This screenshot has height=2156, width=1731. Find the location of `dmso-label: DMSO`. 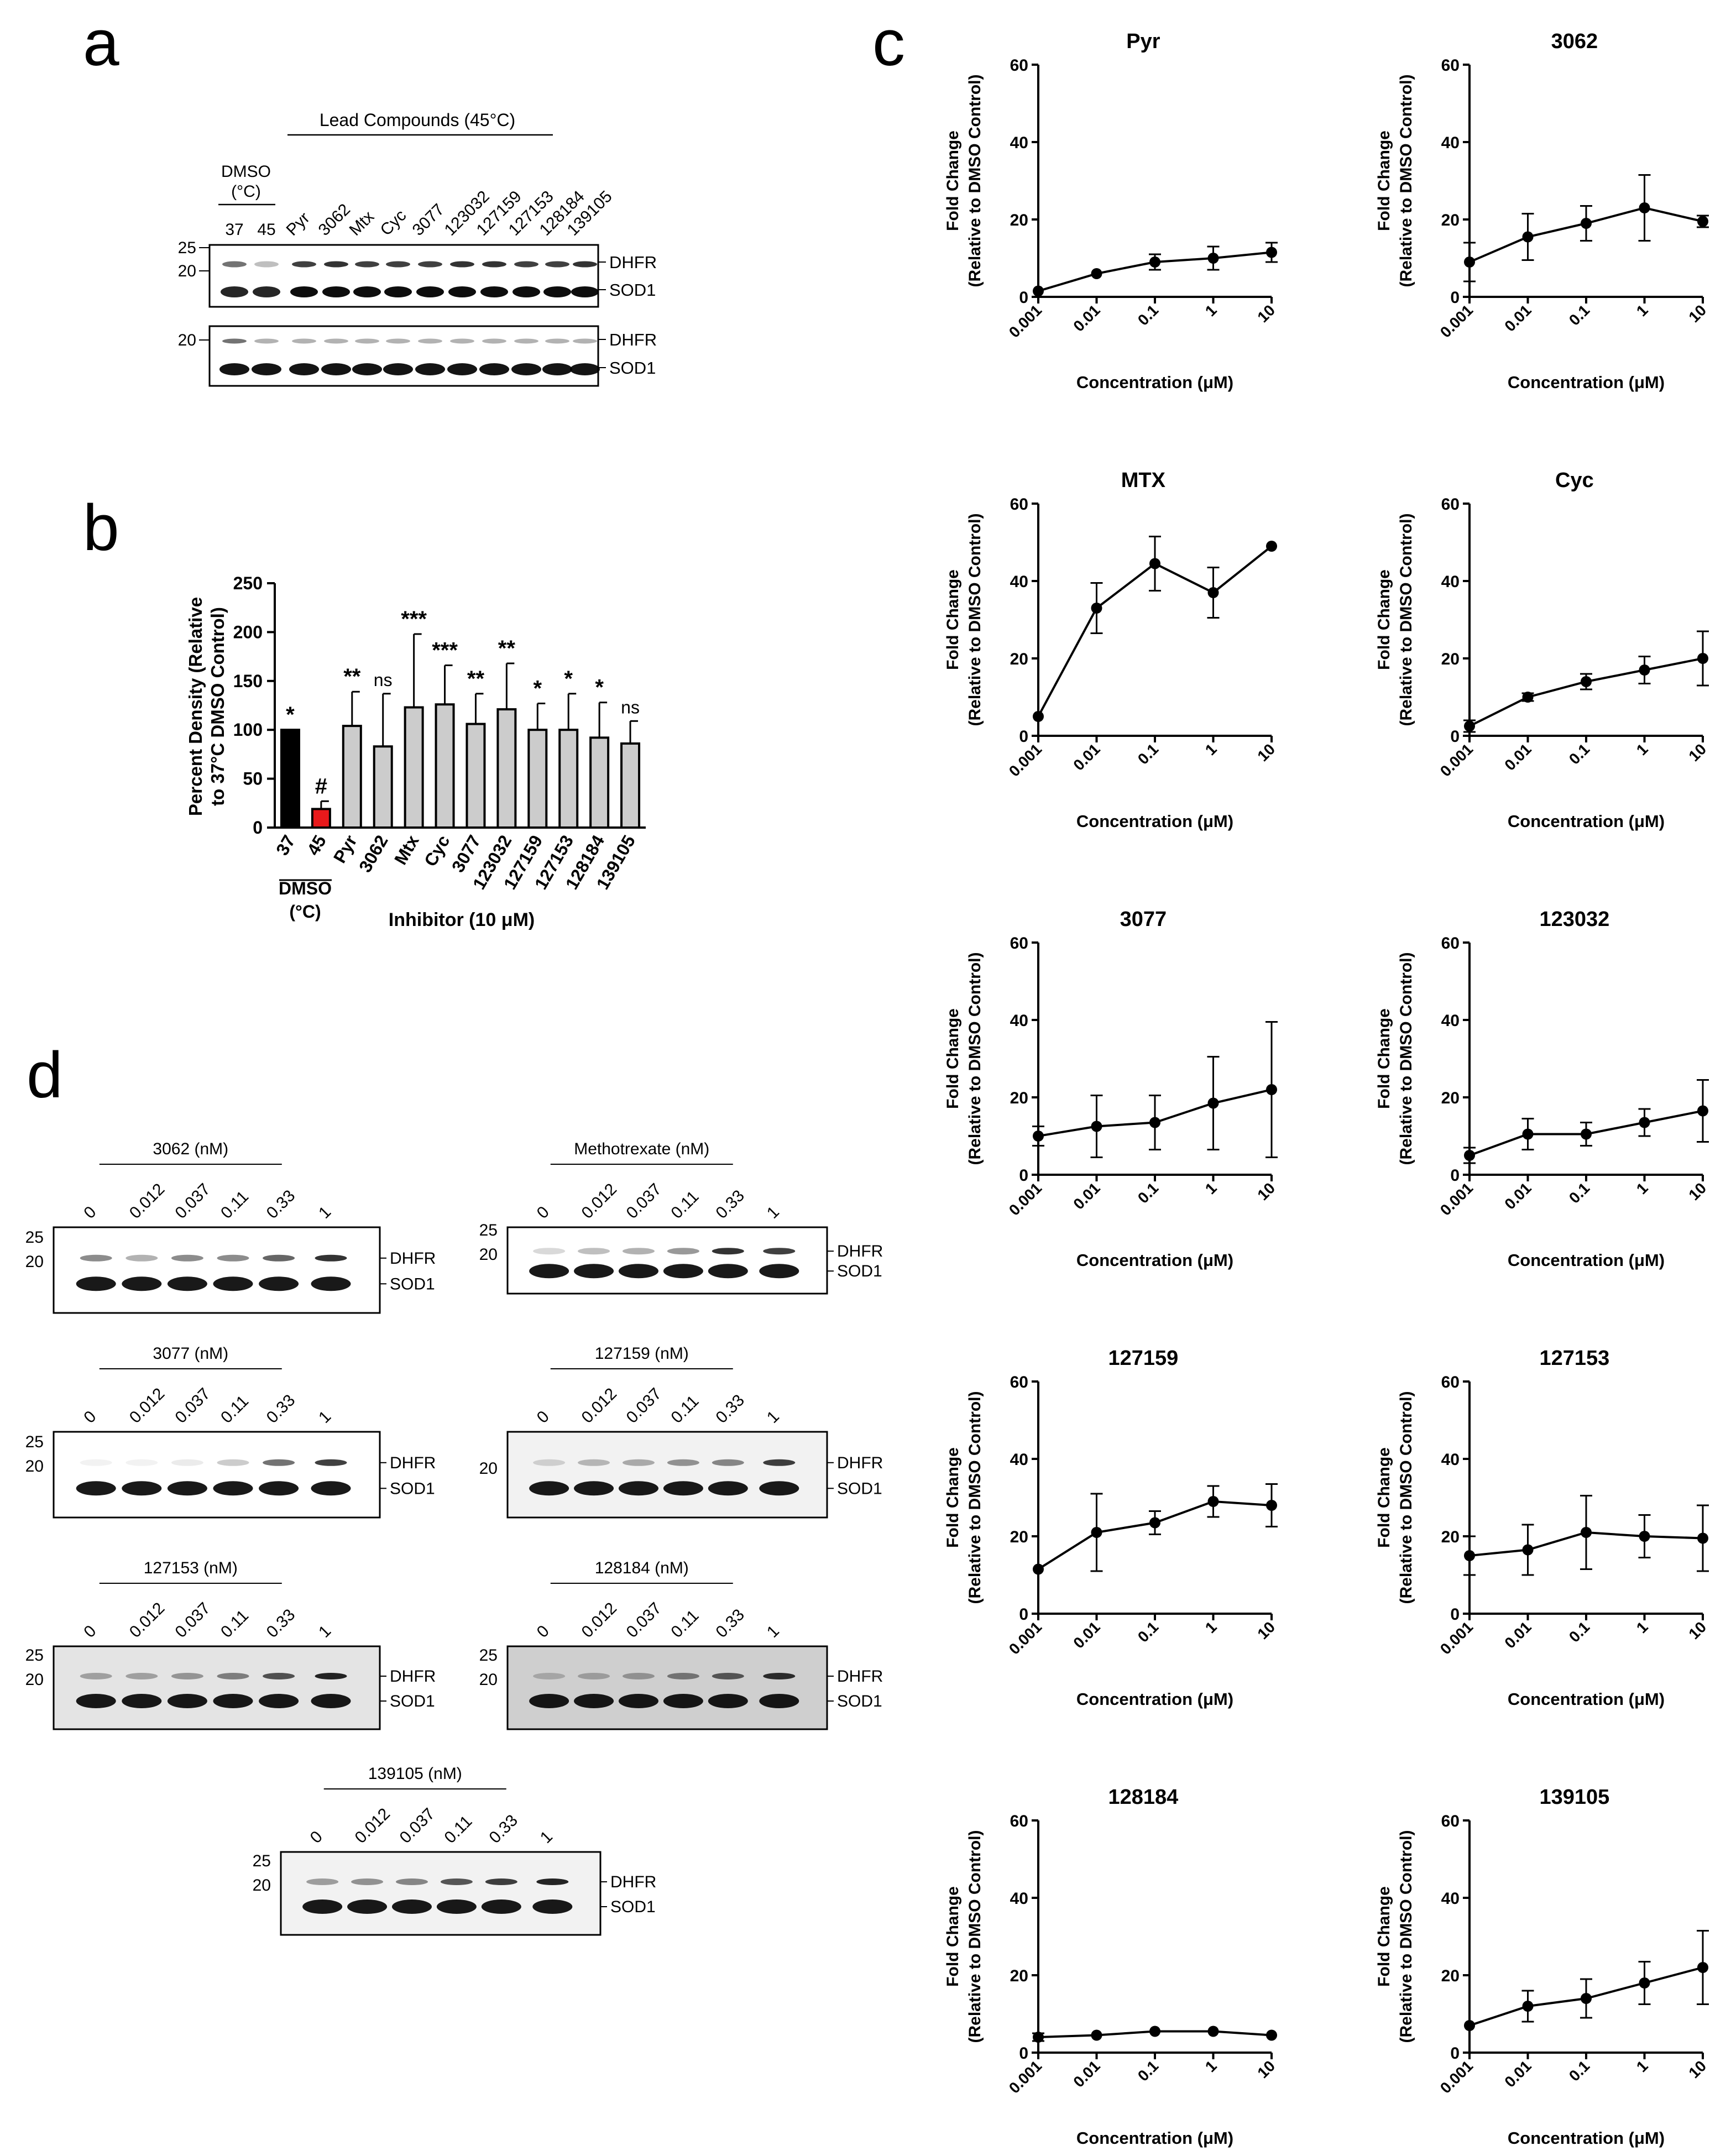

dmso-label: DMSO is located at coordinates (246, 172).